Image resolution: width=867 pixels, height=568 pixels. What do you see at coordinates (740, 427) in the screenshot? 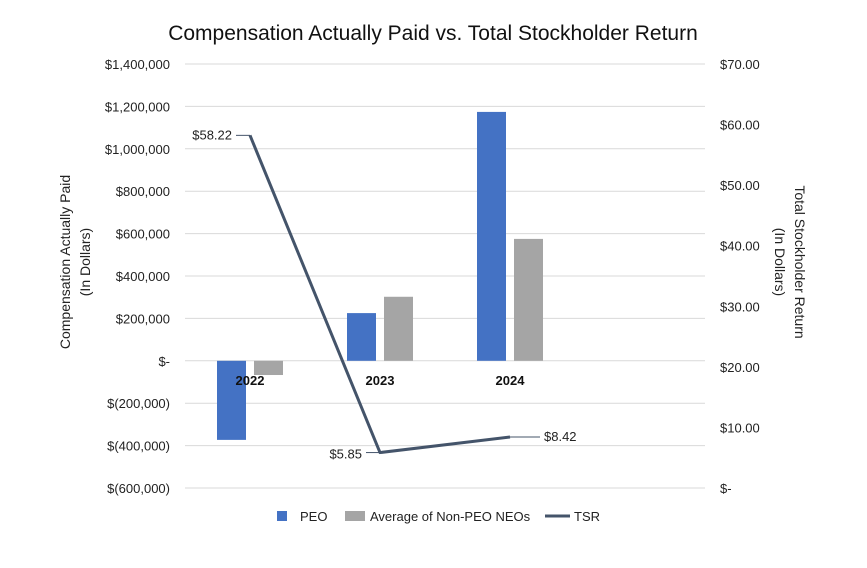
I see `right-tick-label: $10.00` at bounding box center [740, 427].